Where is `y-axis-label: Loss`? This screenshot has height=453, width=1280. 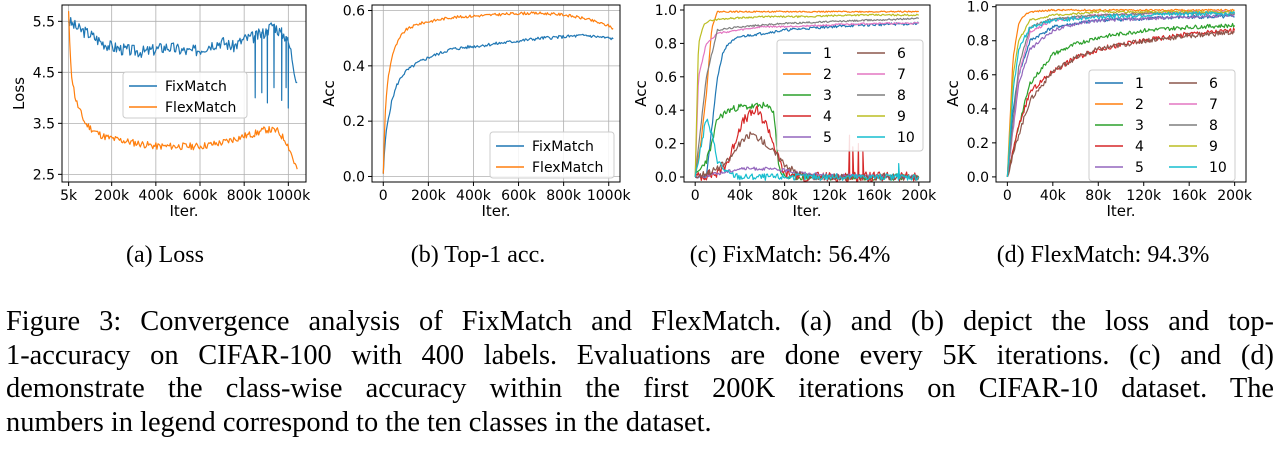 y-axis-label: Loss is located at coordinates (19, 93).